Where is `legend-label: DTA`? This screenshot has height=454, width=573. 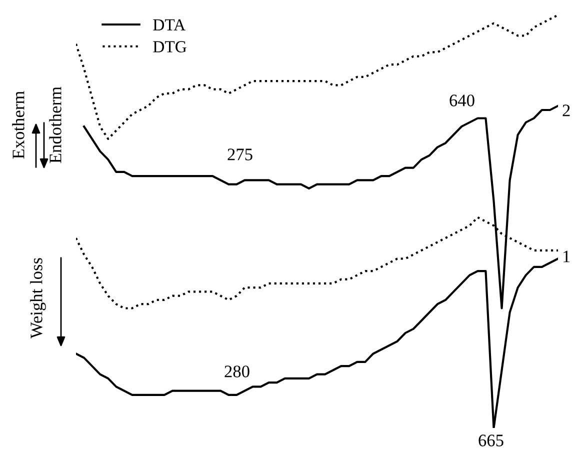 legend-label: DTA is located at coordinates (169, 24).